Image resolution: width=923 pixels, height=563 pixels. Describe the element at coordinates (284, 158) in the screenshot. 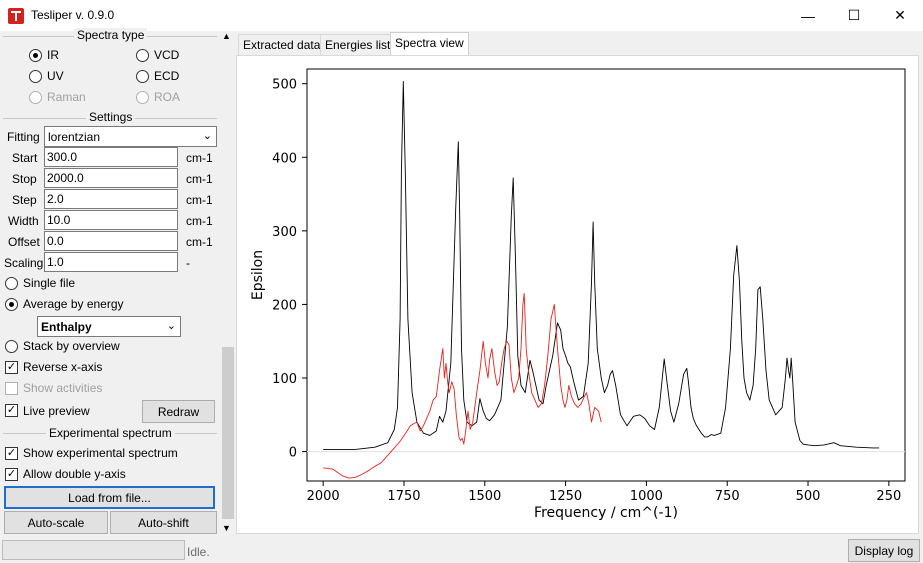

I see `y-tick-label: 400` at that location.